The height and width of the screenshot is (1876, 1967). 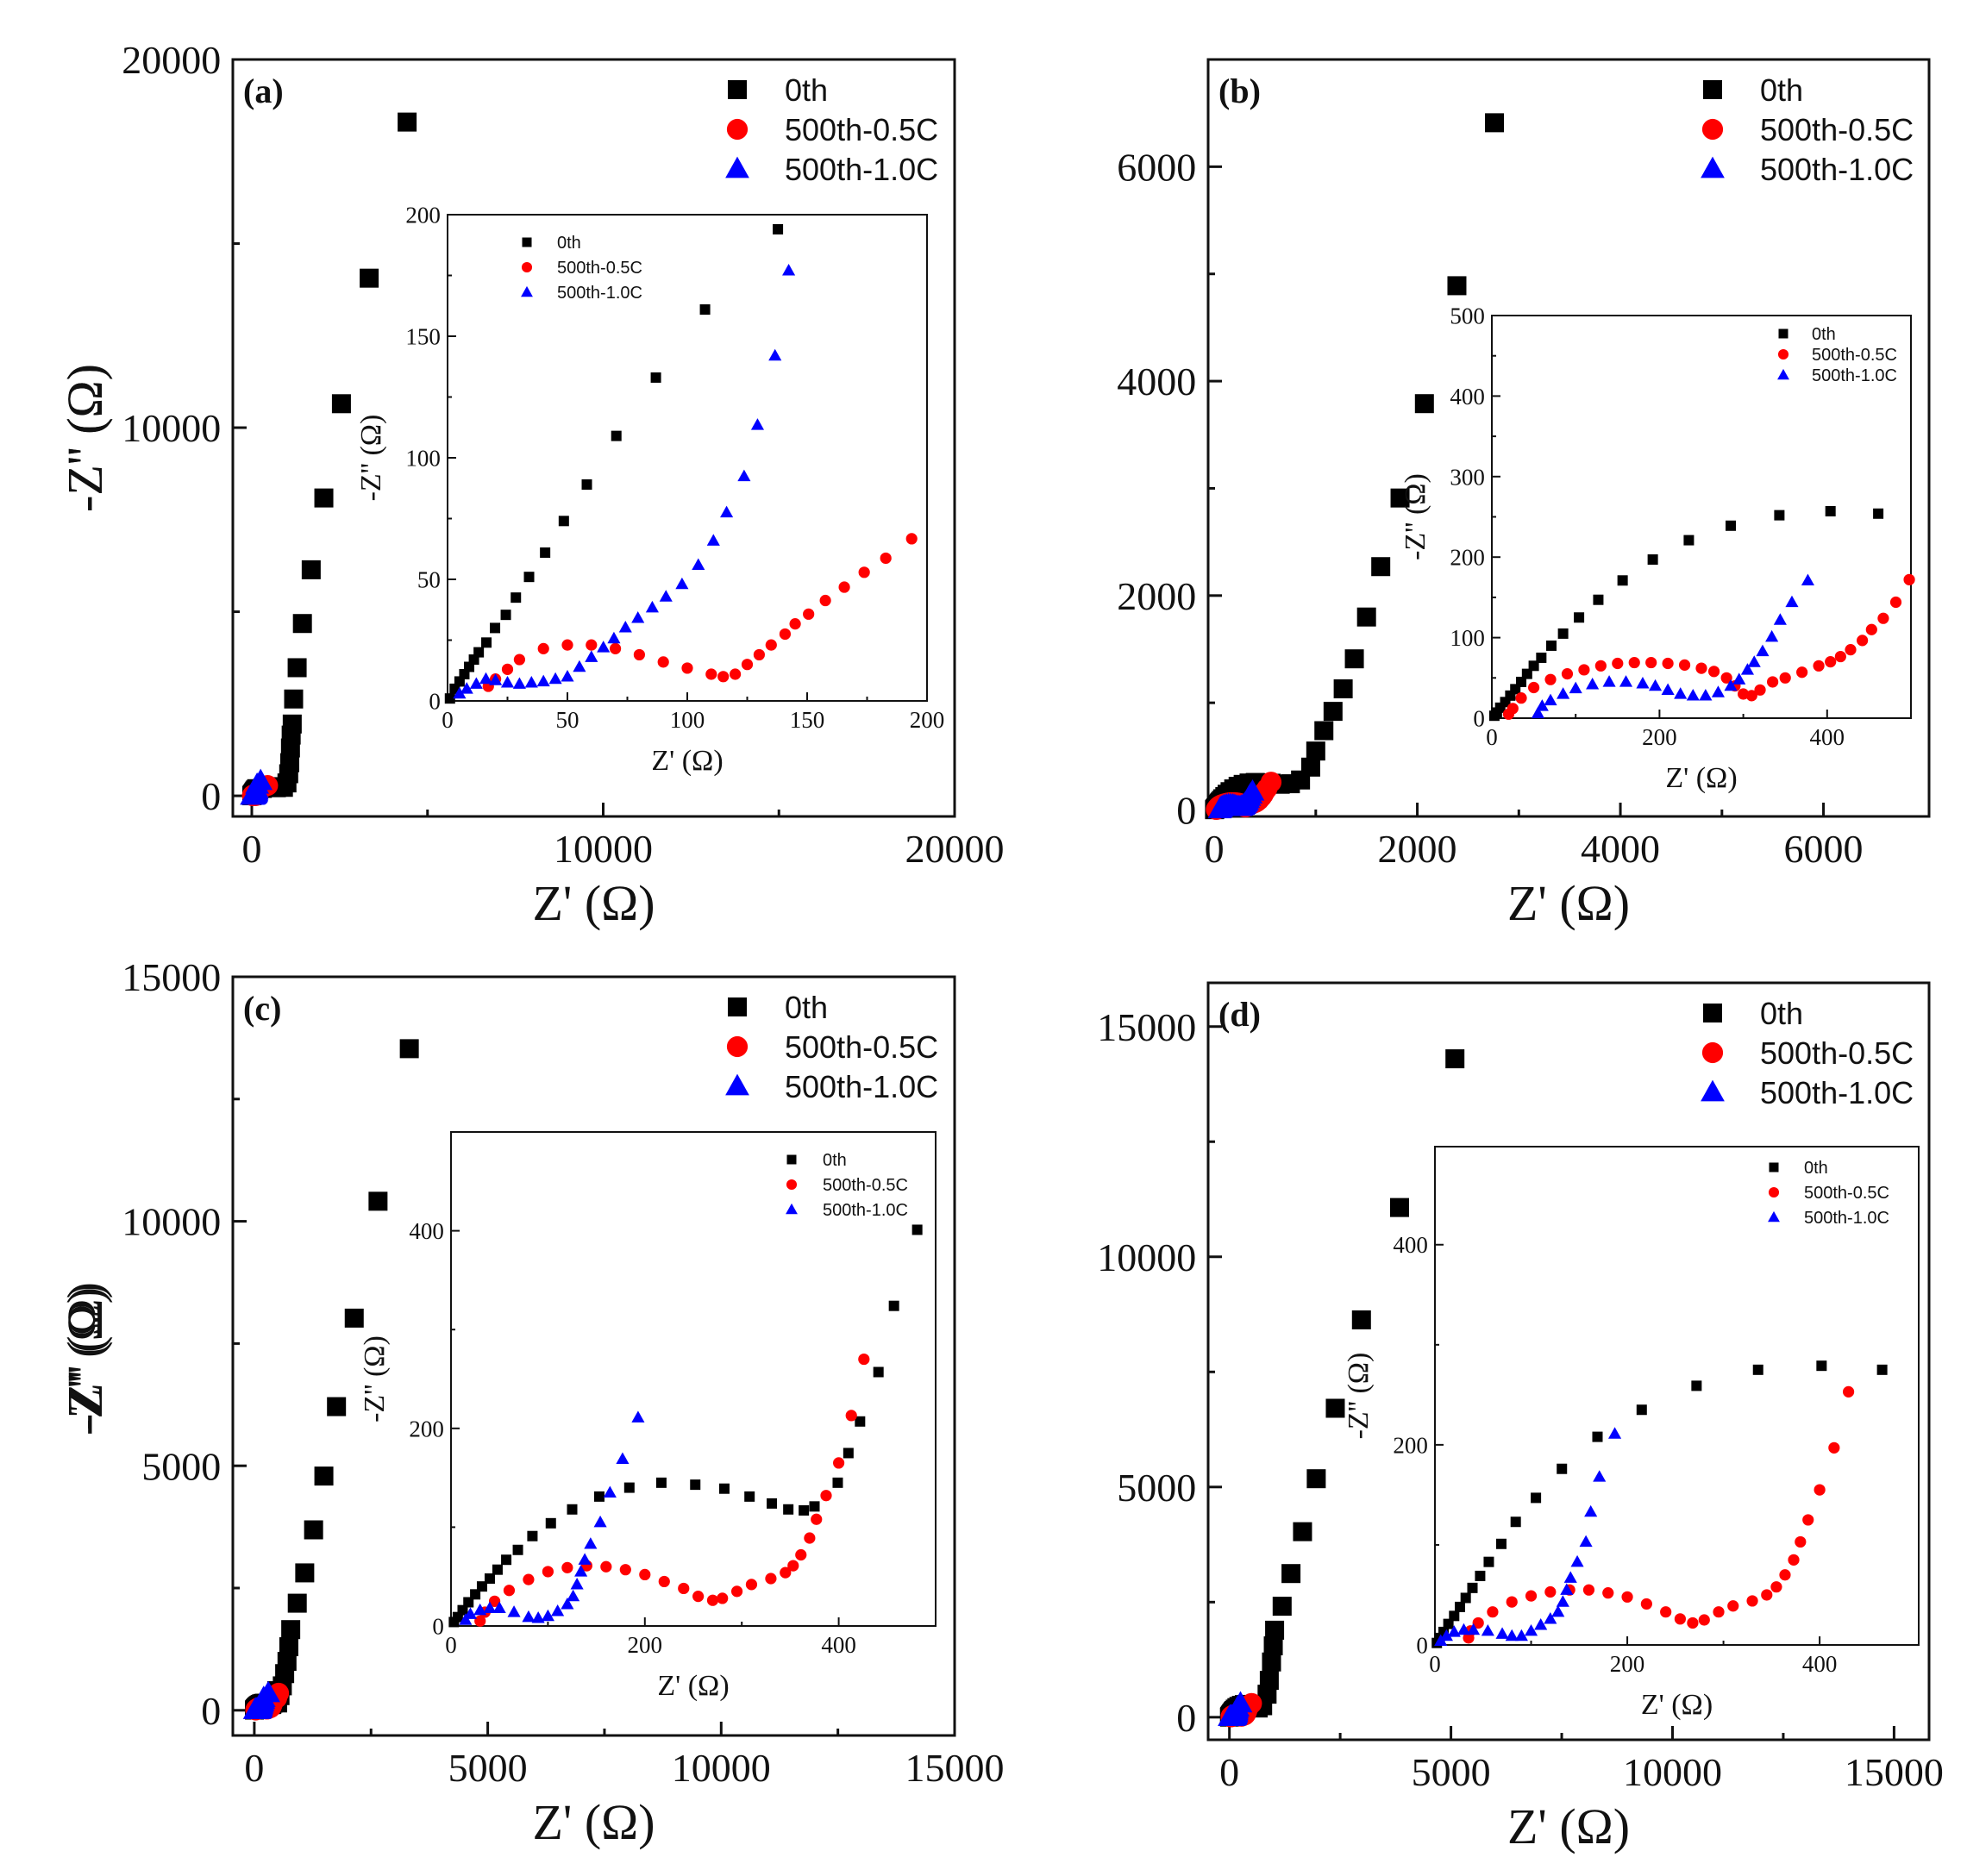 What do you see at coordinates (1451, 1772) in the screenshot?
I see `x-tick-label: 5000` at bounding box center [1451, 1772].